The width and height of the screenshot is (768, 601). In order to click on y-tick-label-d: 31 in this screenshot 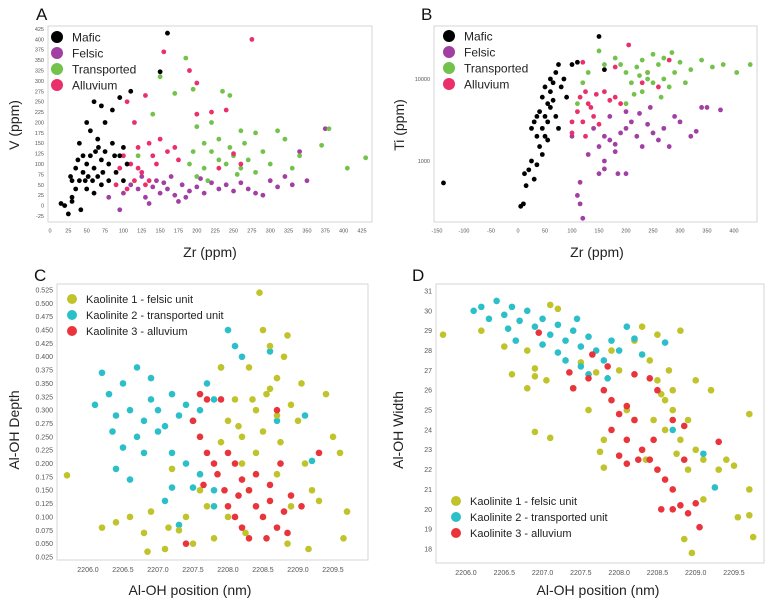, I will do `click(428, 291)`.